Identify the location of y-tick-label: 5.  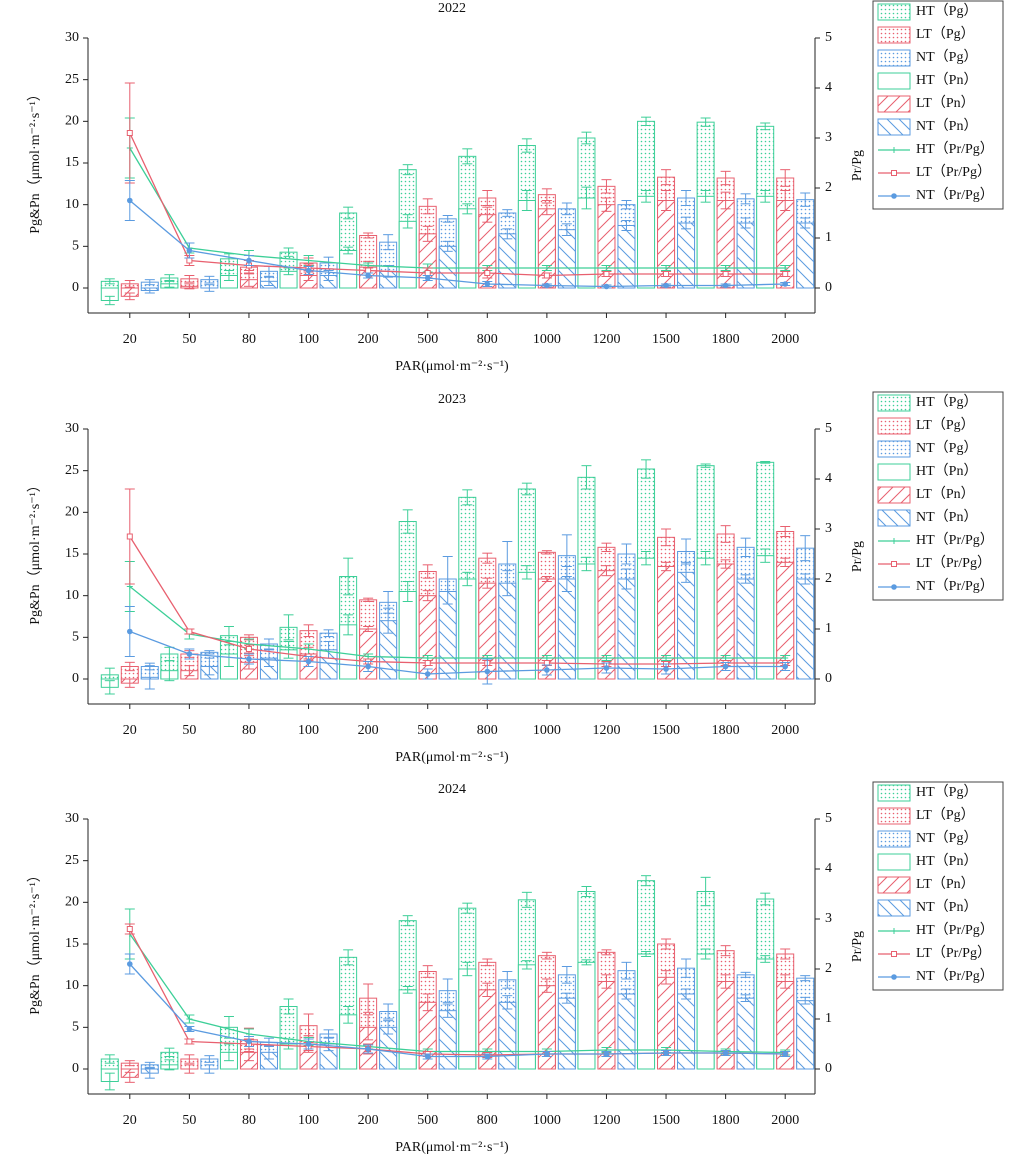
(75, 637).